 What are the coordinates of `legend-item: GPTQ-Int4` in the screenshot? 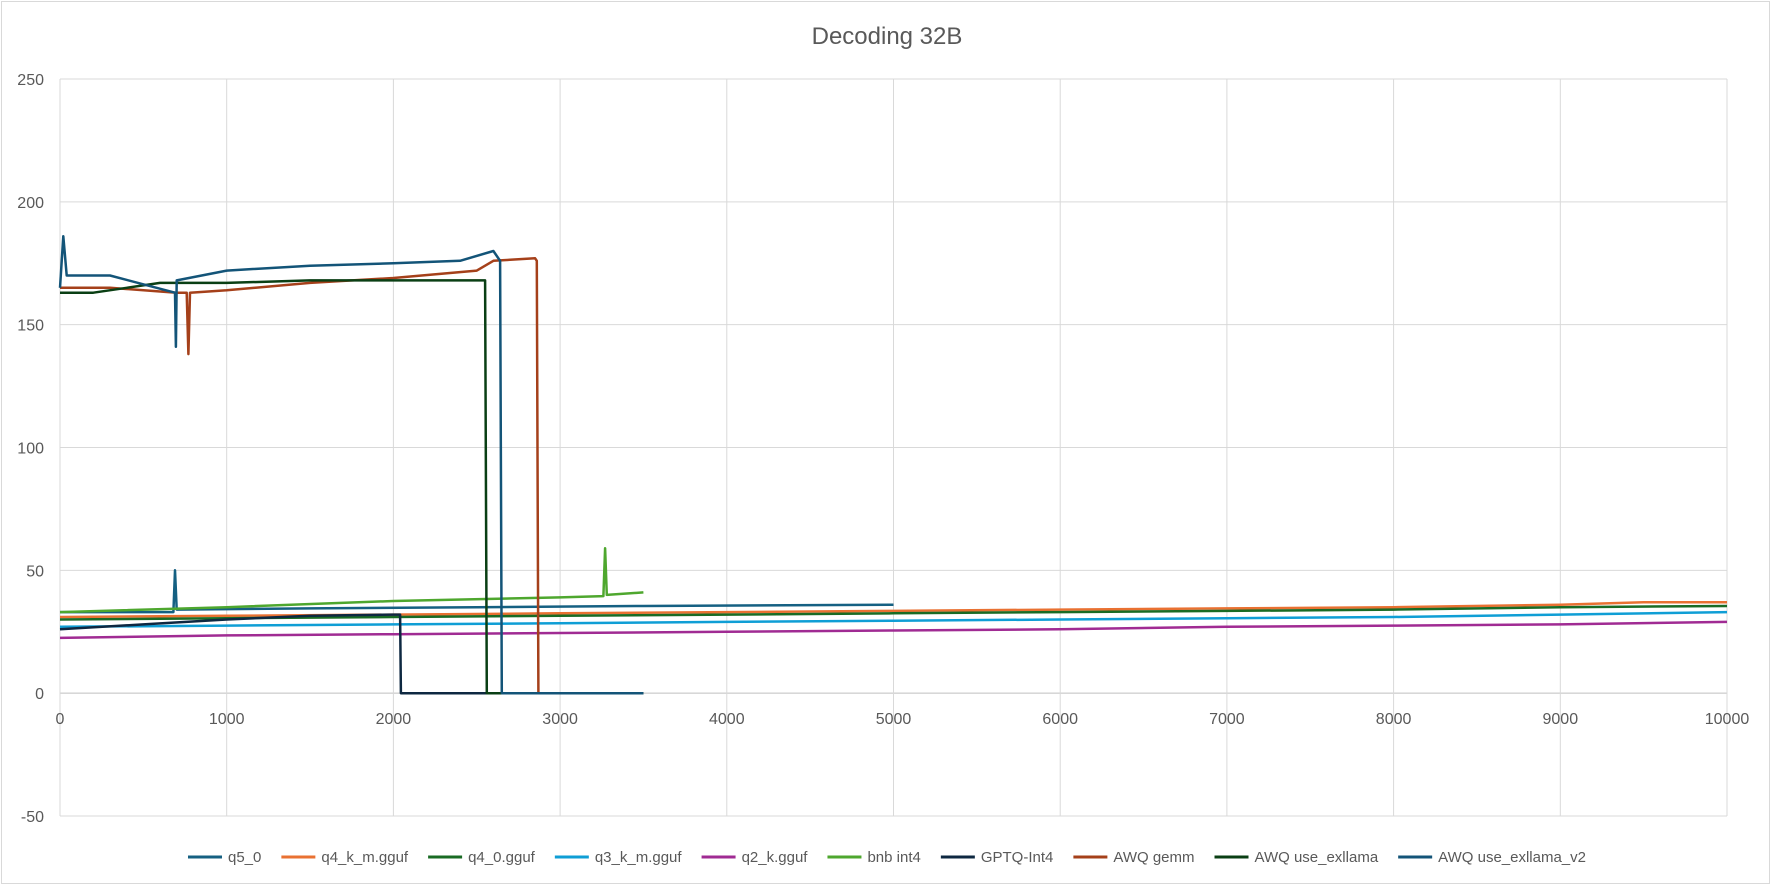 It's located at (997, 857).